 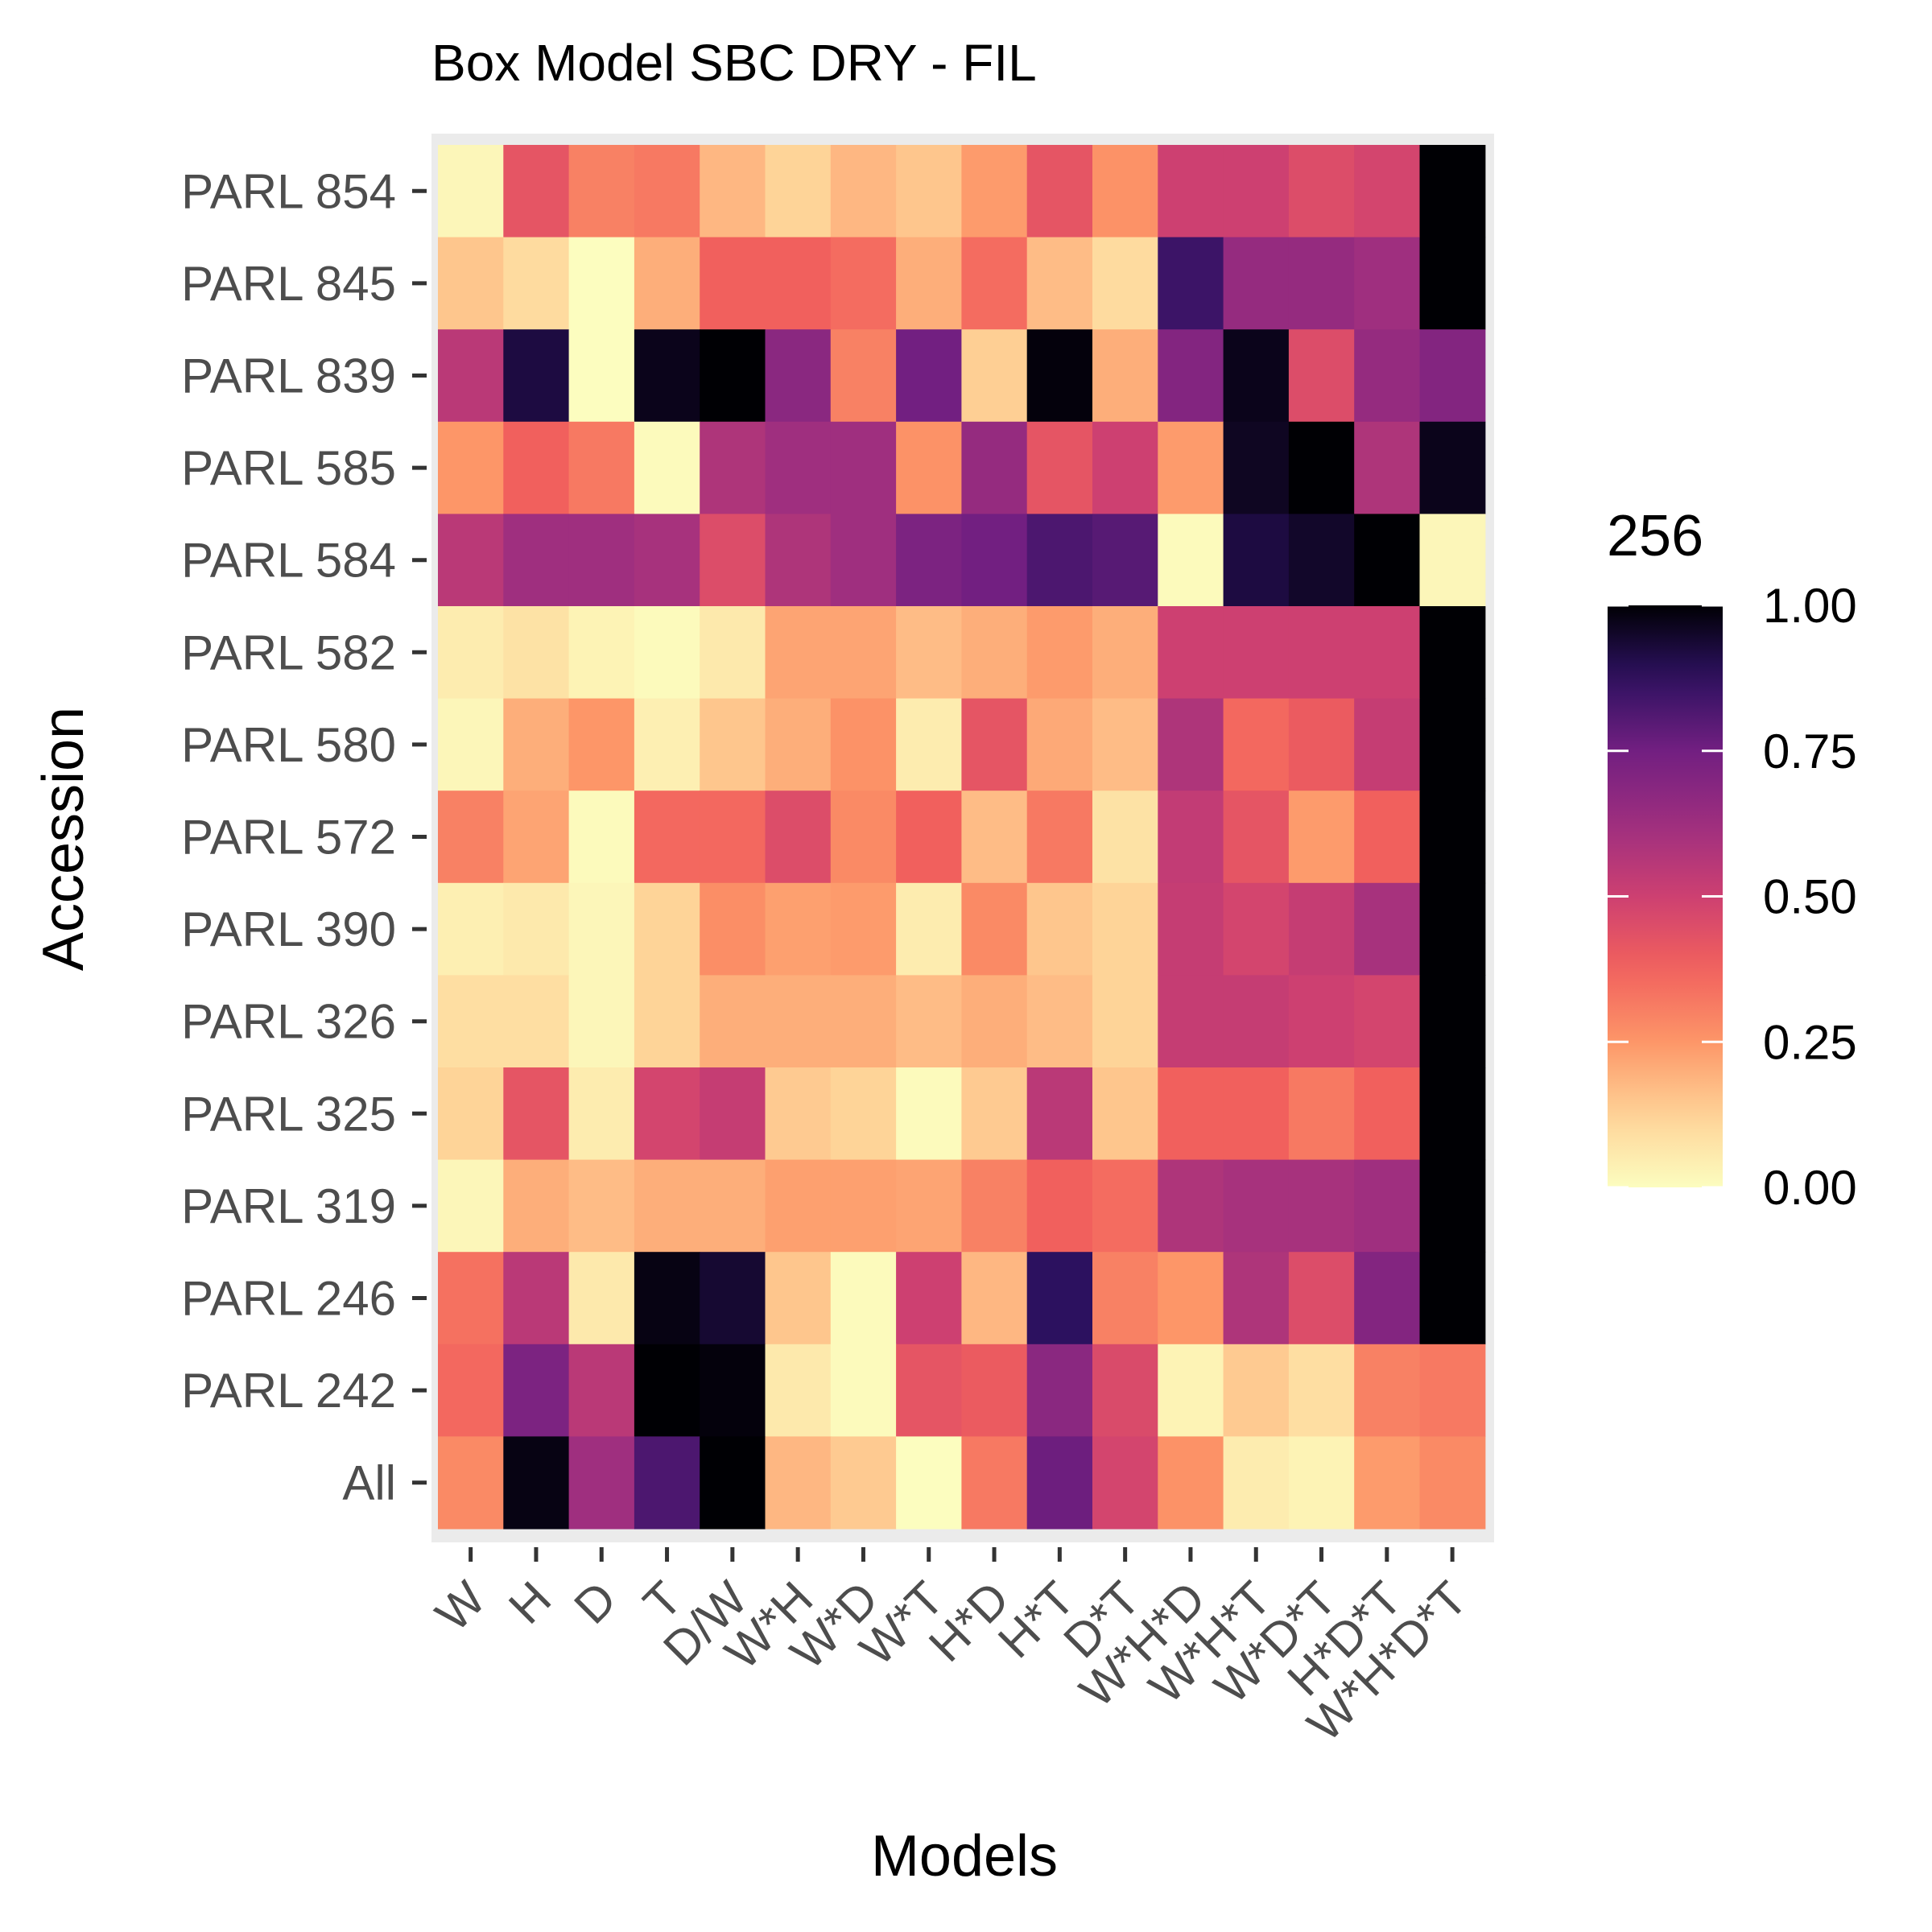 I want to click on y-tick-label: PARL 582, so click(x=288, y=652).